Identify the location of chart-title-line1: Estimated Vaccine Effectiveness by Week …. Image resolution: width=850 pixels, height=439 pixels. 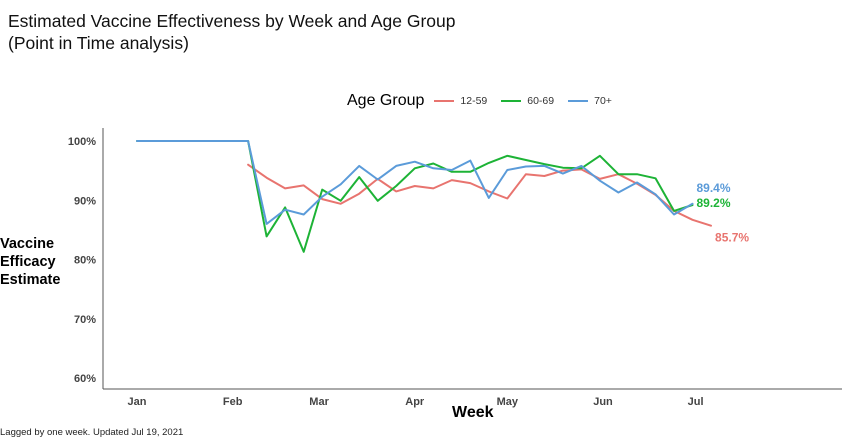
(232, 21).